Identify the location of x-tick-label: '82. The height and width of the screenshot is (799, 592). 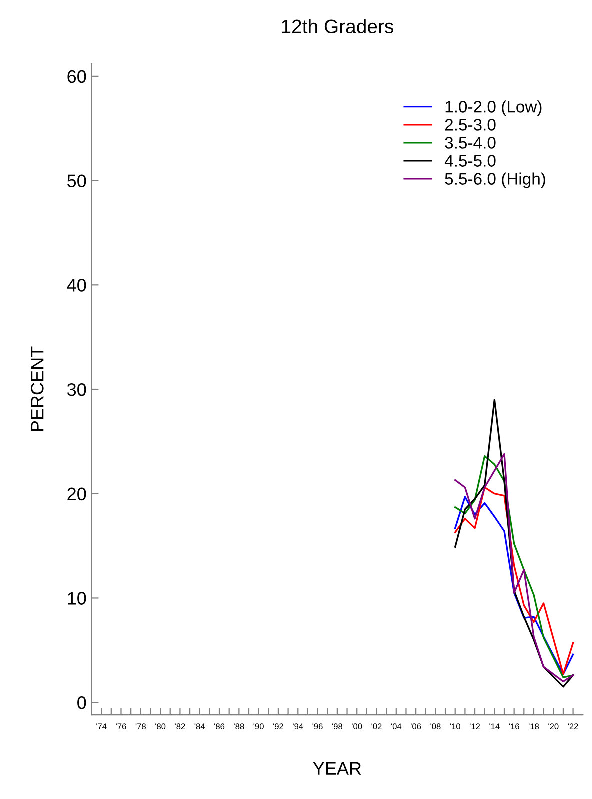
(180, 727).